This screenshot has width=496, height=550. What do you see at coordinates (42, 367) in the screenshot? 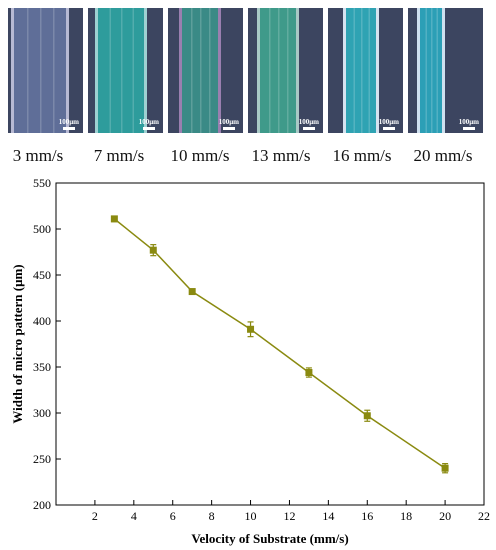
I see `y-tick-label: 350` at bounding box center [42, 367].